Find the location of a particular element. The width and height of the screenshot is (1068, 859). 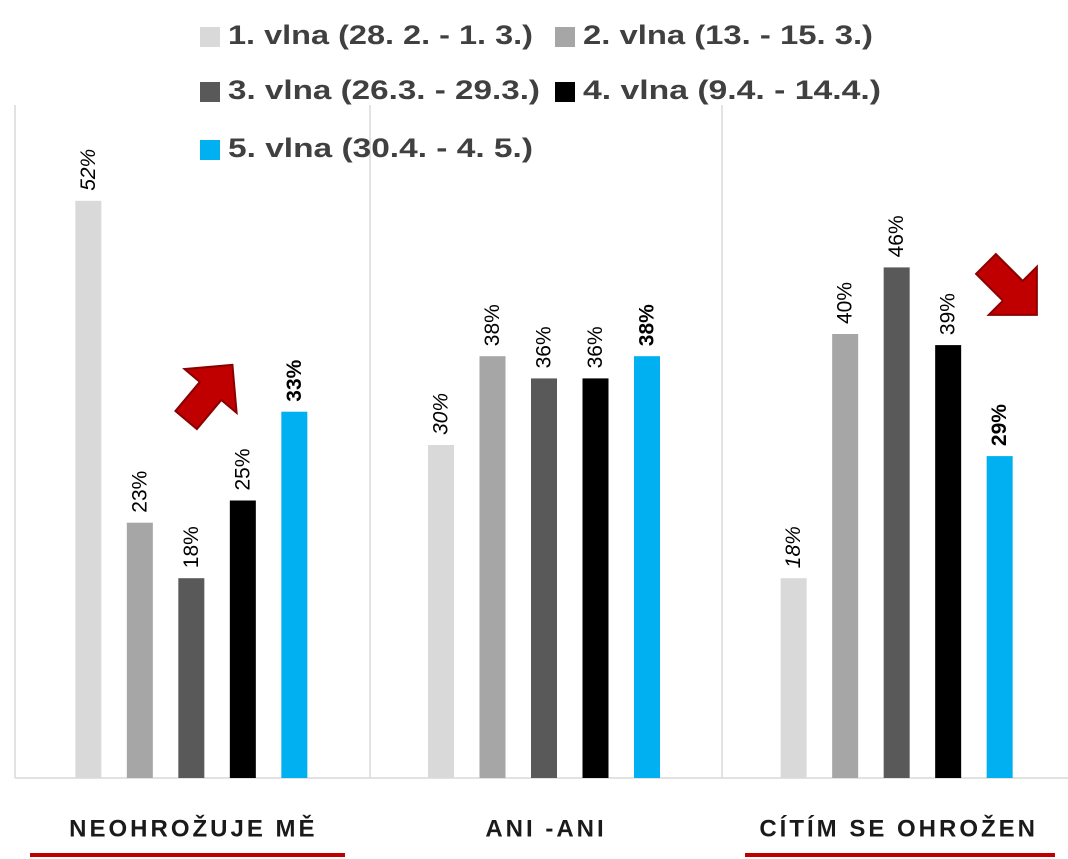

legend-label: 3. vlna (26.3. - 29.3.) is located at coordinates (384, 90).